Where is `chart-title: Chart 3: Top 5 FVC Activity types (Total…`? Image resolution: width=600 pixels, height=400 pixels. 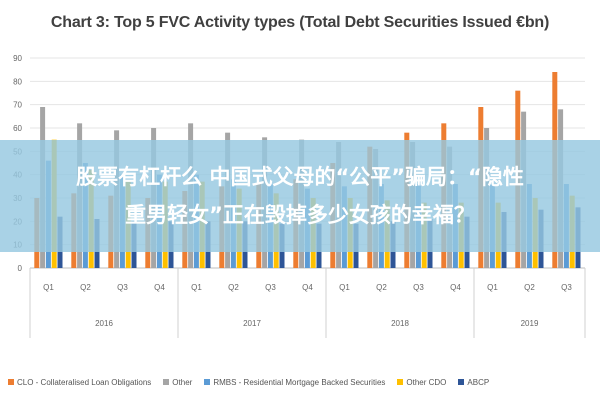 chart-title: Chart 3: Top 5 FVC Activity types (Total… is located at coordinates (300, 22).